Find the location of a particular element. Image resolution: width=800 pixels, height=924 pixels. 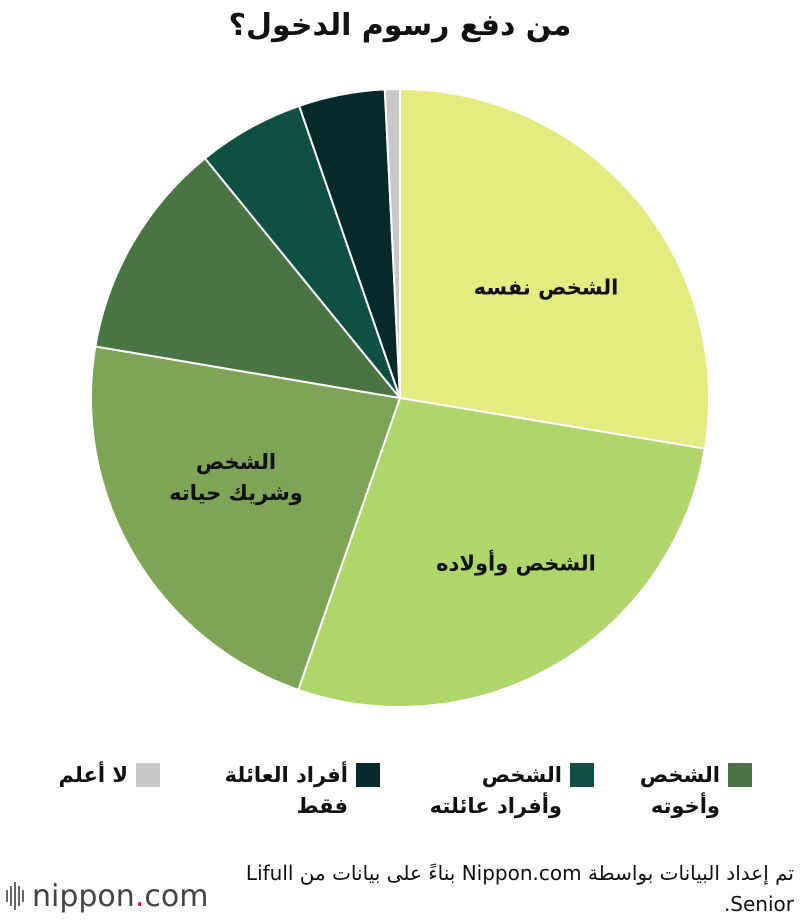

chart-title: من دفع رسوم الدخول؟ is located at coordinates (400, 25).